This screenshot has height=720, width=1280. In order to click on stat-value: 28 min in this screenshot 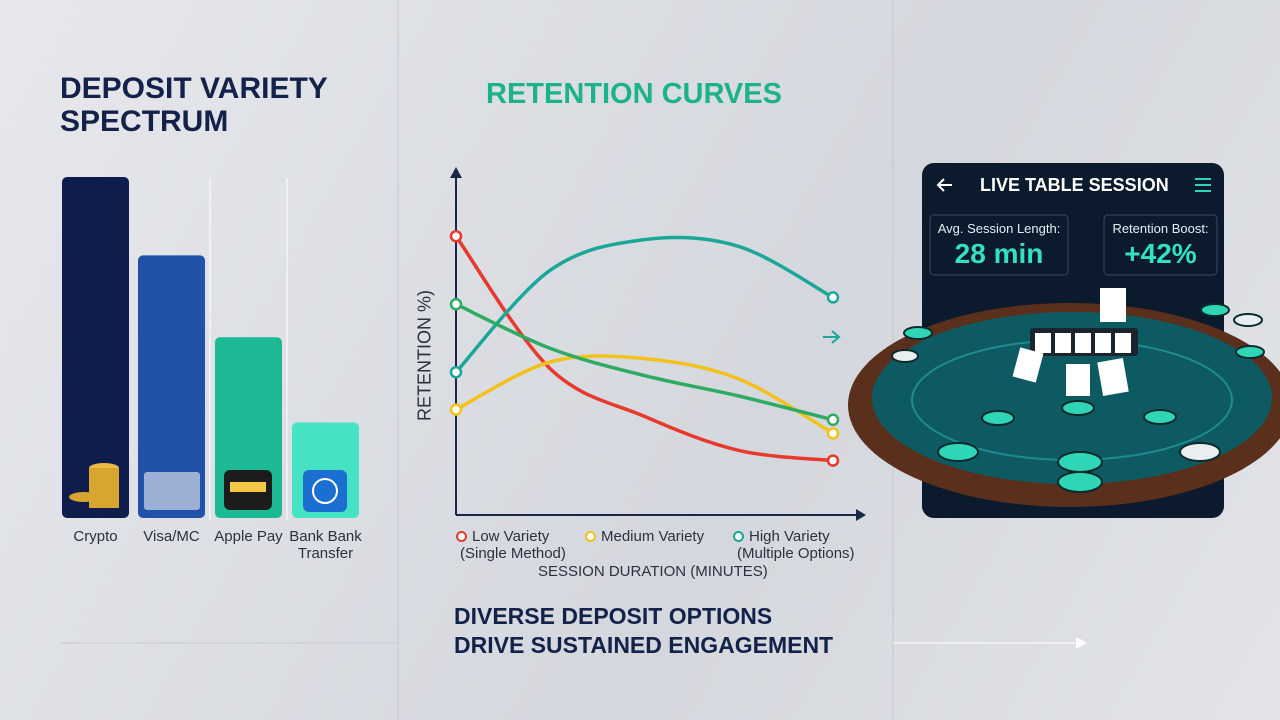, I will do `click(999, 253)`.